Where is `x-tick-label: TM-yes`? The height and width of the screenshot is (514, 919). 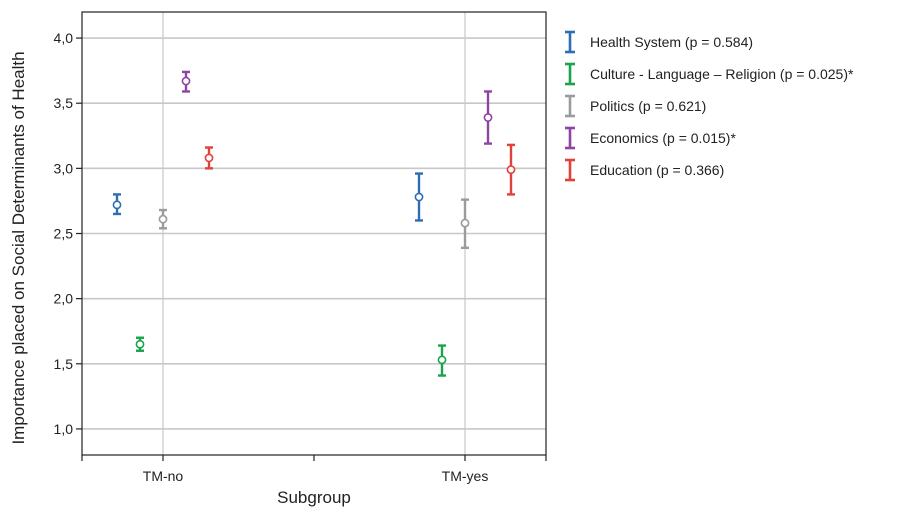 x-tick-label: TM-yes is located at coordinates (465, 476).